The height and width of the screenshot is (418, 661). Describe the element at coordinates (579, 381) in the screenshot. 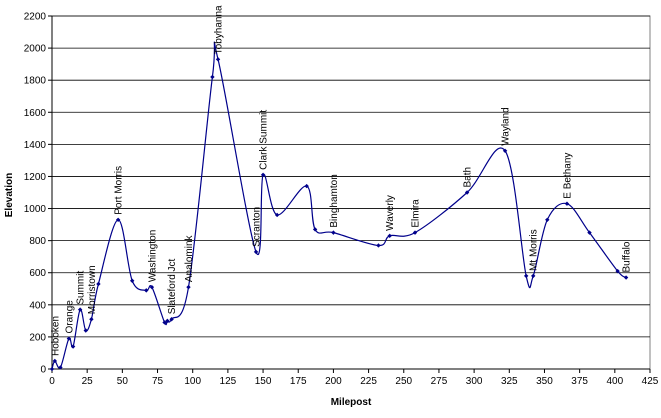

I see `x-tick-label: 375` at that location.